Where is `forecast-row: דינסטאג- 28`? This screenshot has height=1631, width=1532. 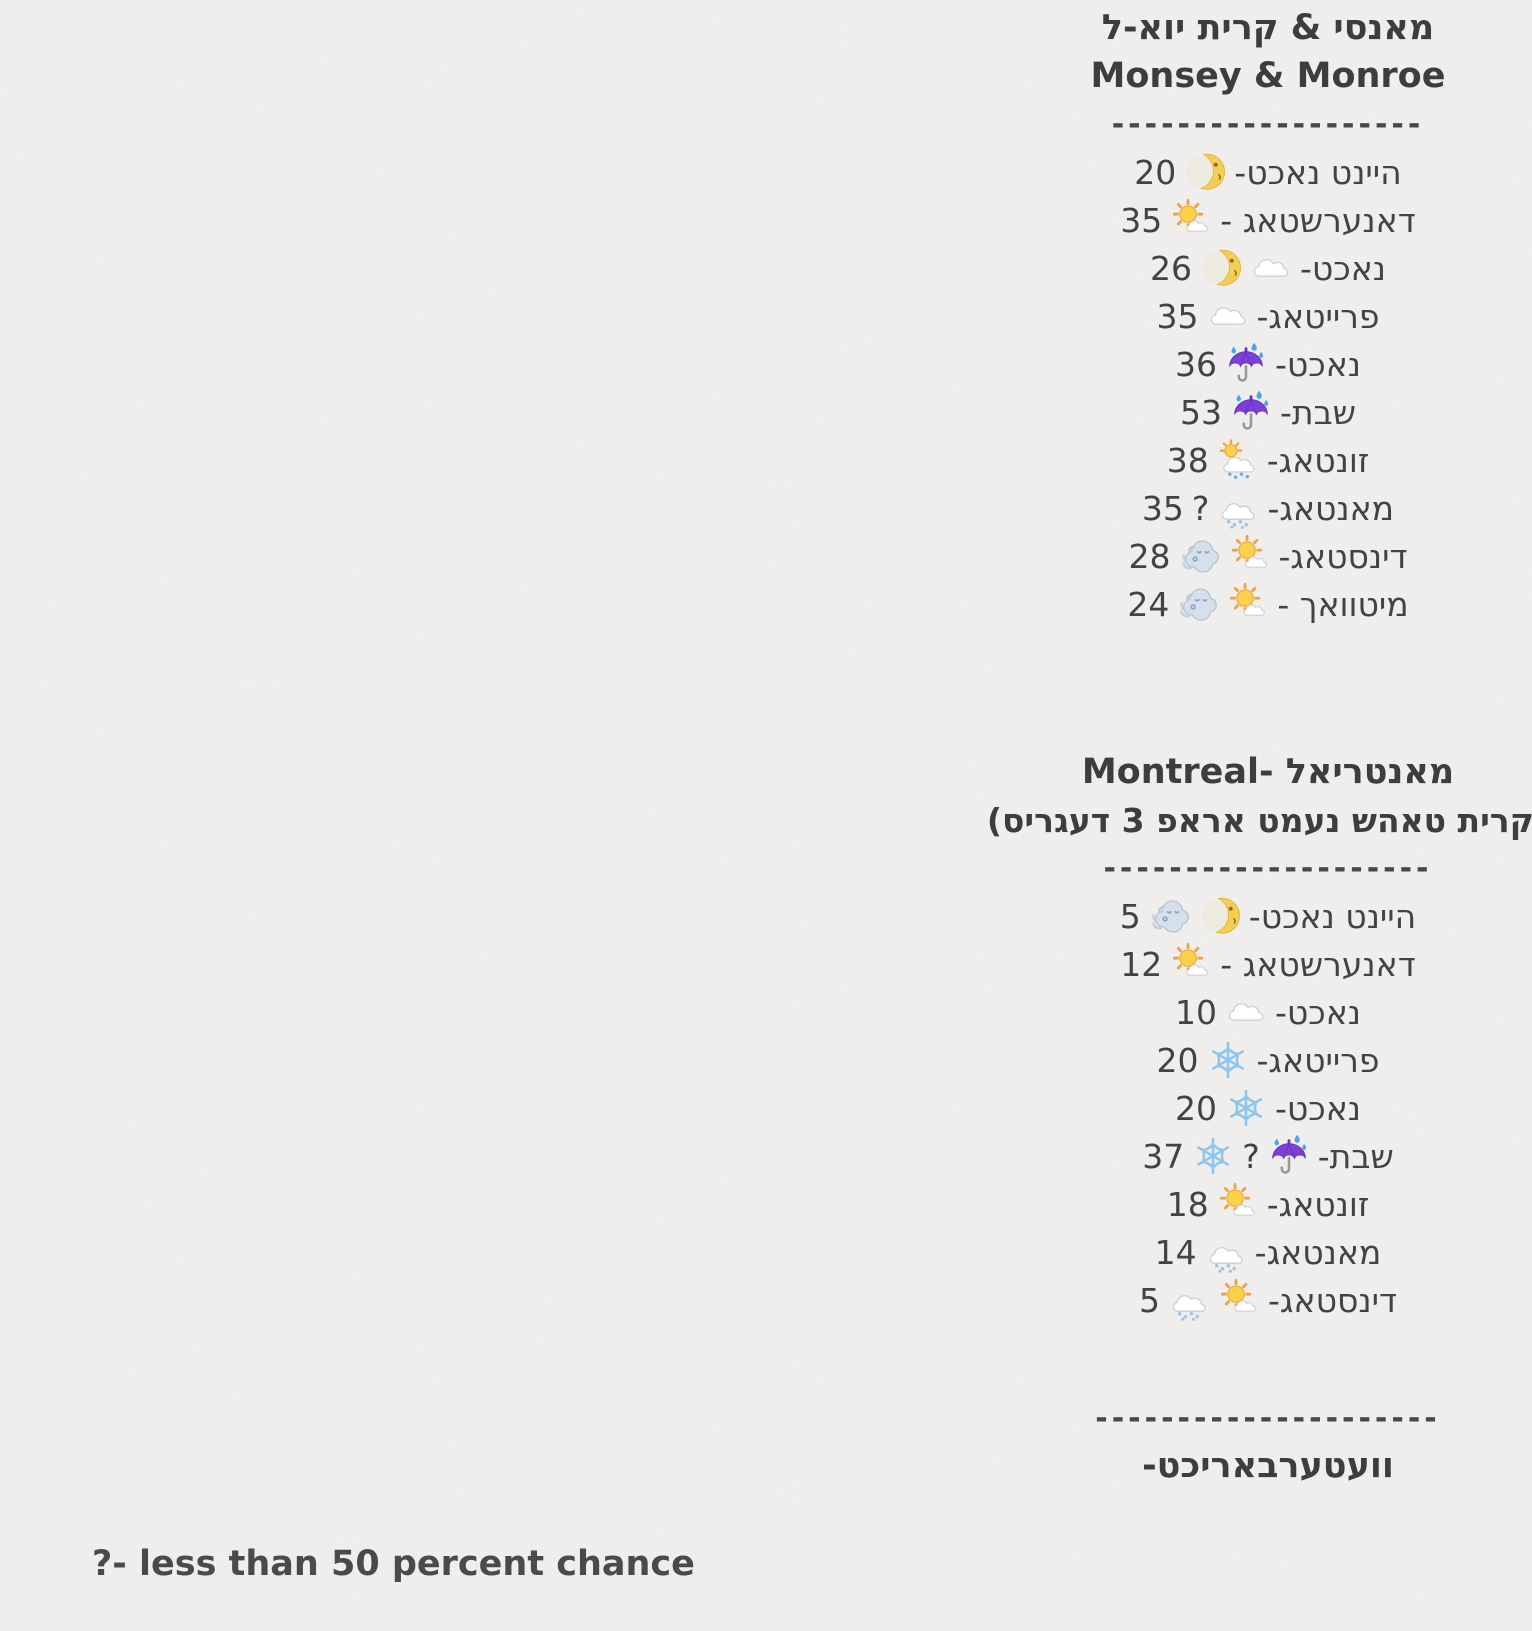 forecast-row: דינסטאג- 28 is located at coordinates (1268, 556).